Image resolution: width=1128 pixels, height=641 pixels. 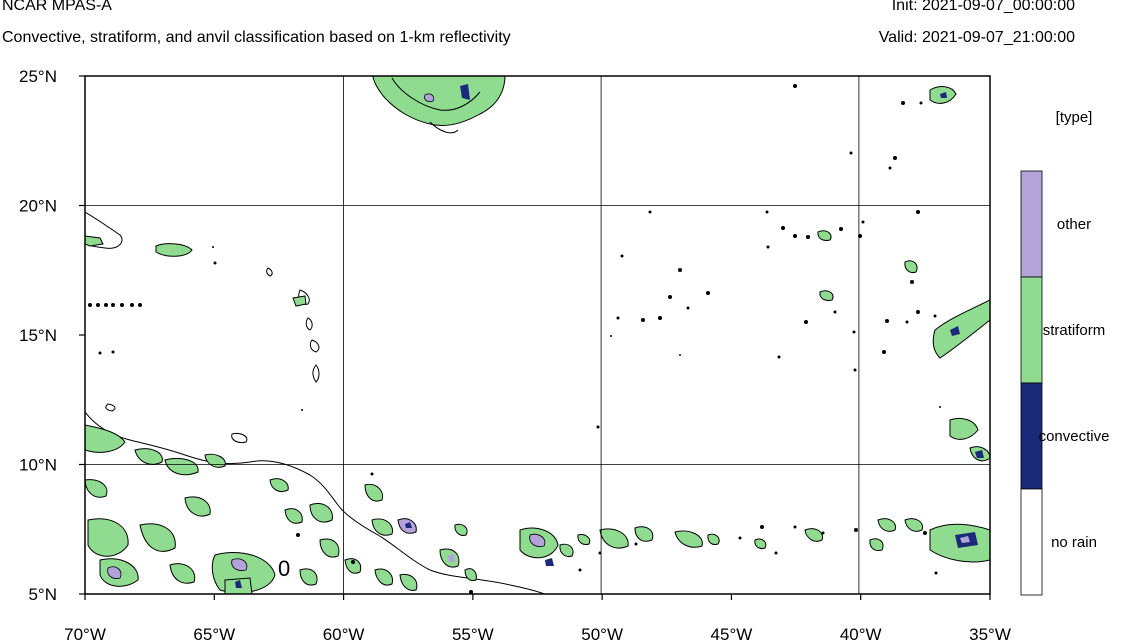 What do you see at coordinates (1031, 542) in the screenshot?
I see `colorbar-swatch-no-rain` at bounding box center [1031, 542].